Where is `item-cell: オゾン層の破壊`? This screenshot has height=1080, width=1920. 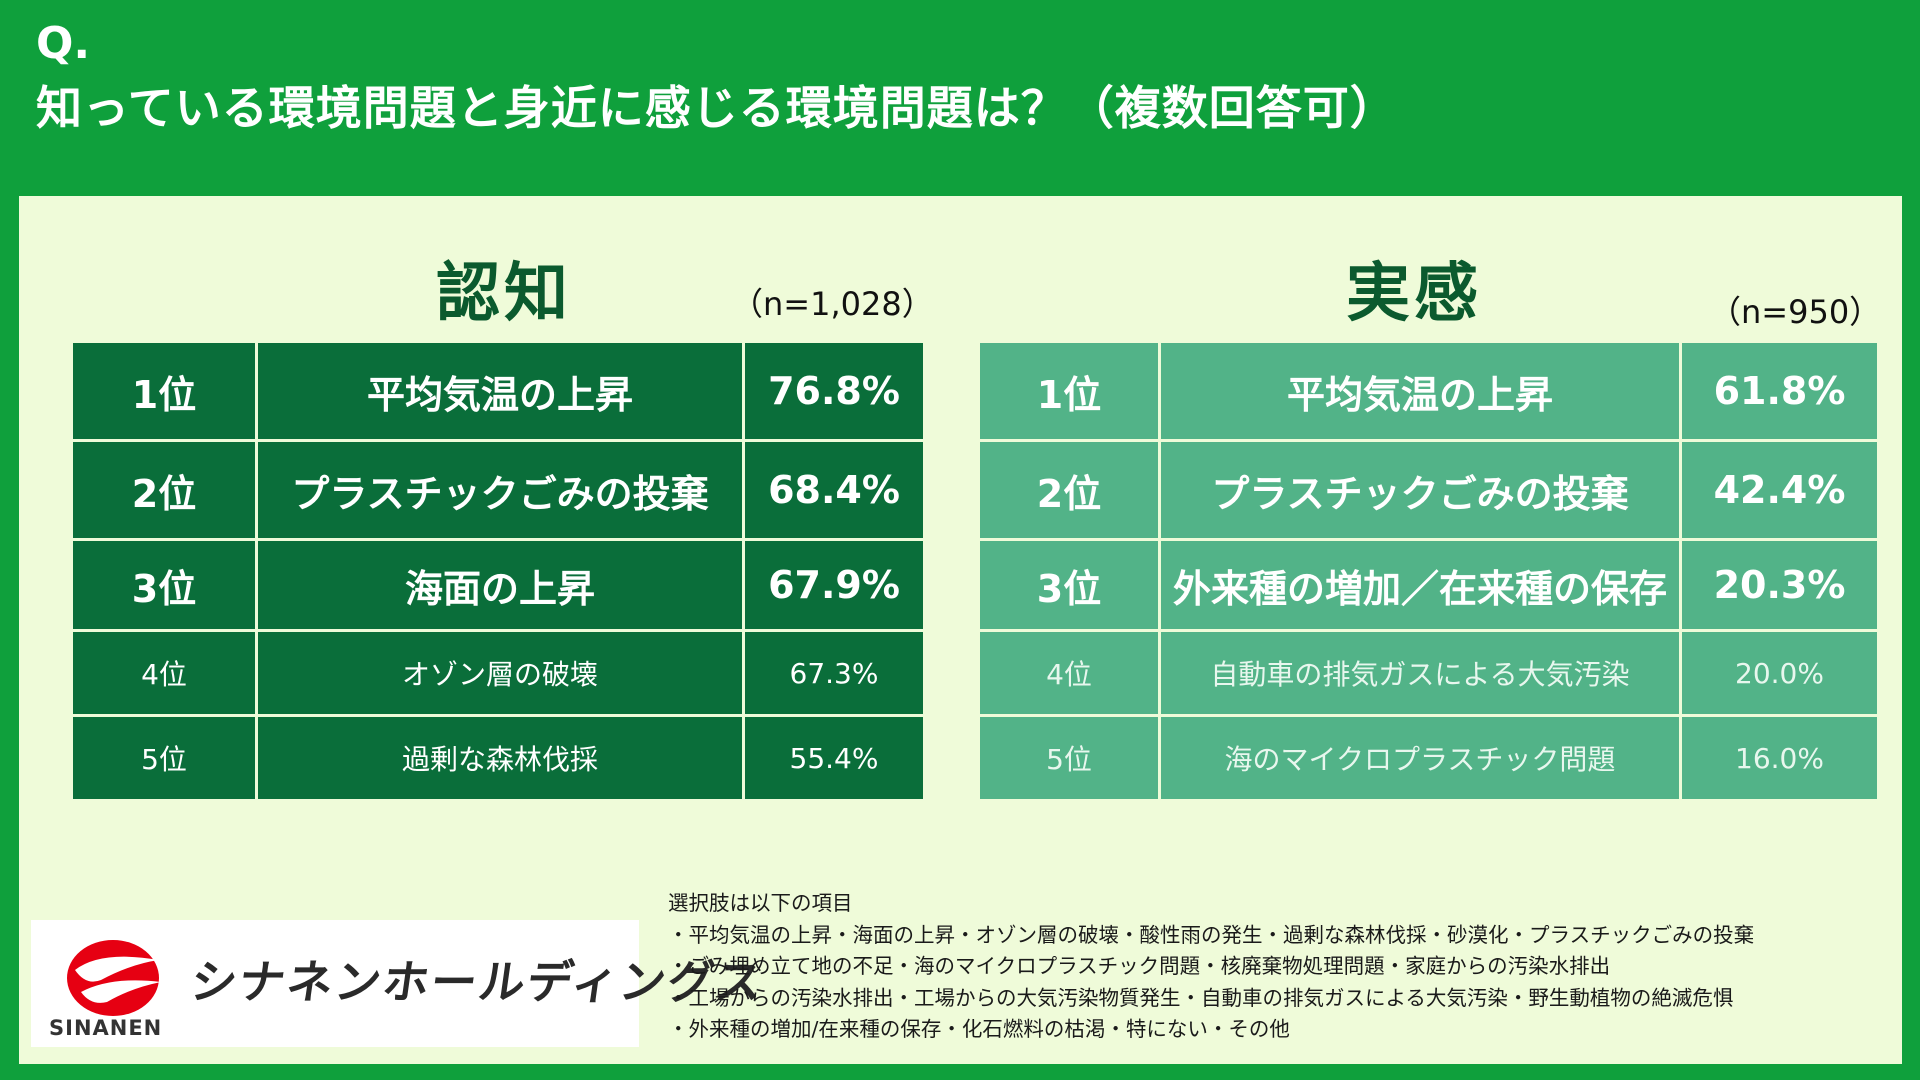 item-cell: オゾン層の破壊 is located at coordinates (500, 673).